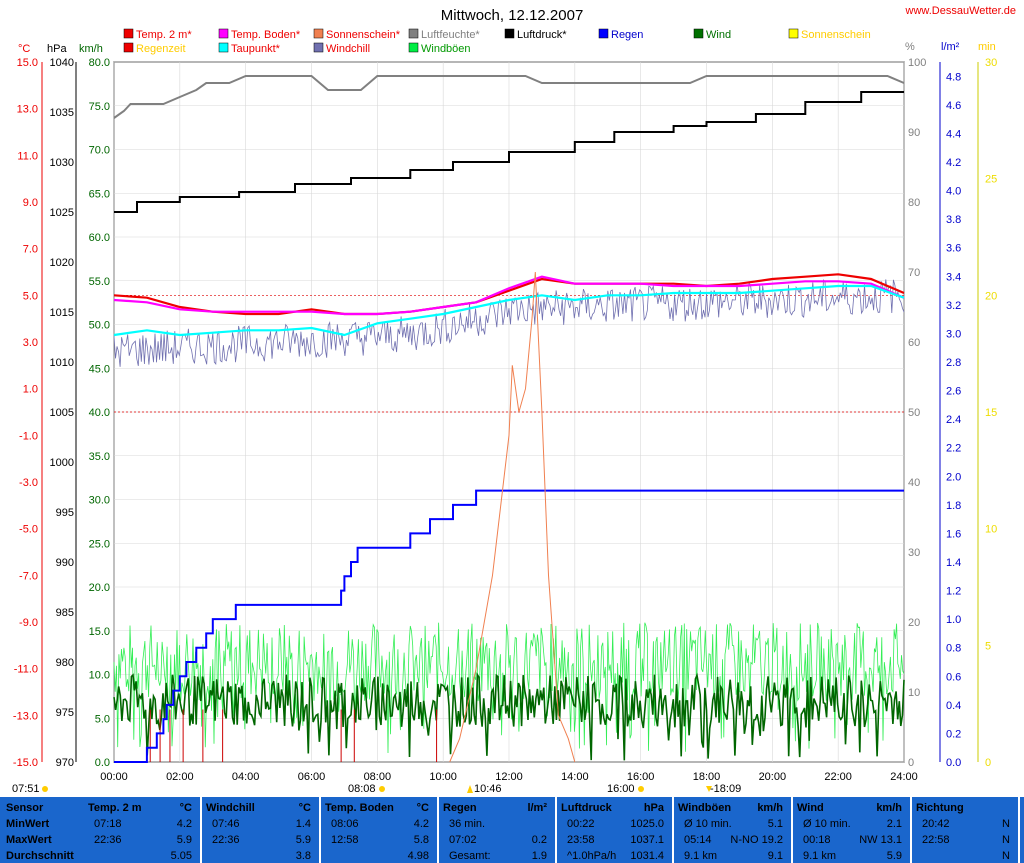 This screenshot has width=1024, height=863. What do you see at coordinates (312, 777) in the screenshot?
I see `time-tick-label: 06:00` at bounding box center [312, 777].